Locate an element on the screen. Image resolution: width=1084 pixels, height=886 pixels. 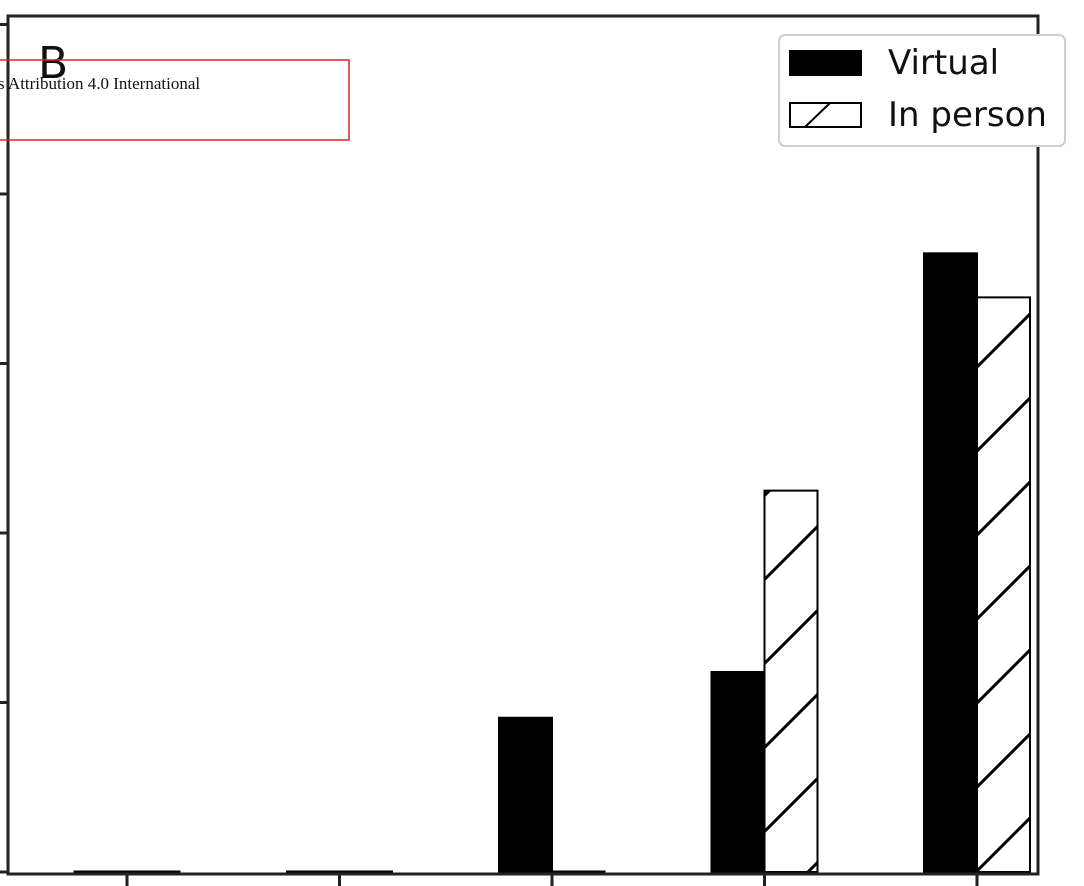
legend-swatch-virtual is located at coordinates (825, 63).